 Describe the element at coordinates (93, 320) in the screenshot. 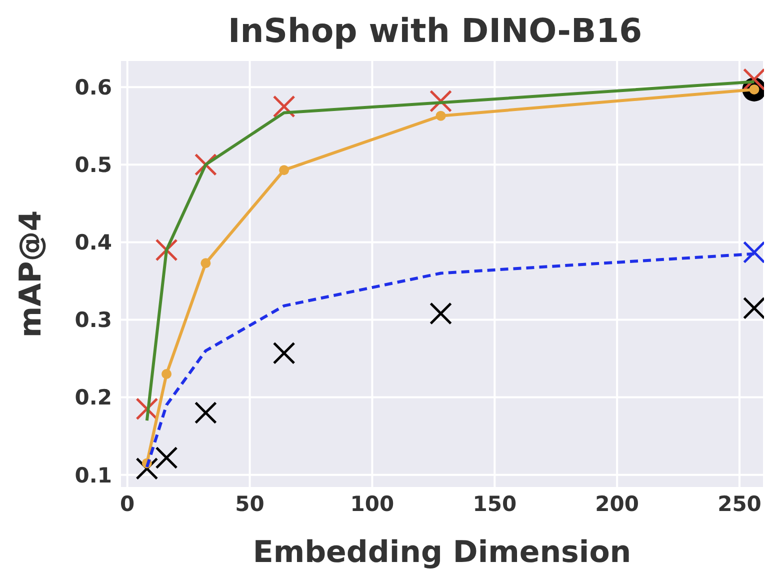

I see `y-tick-label: 0.3` at that location.